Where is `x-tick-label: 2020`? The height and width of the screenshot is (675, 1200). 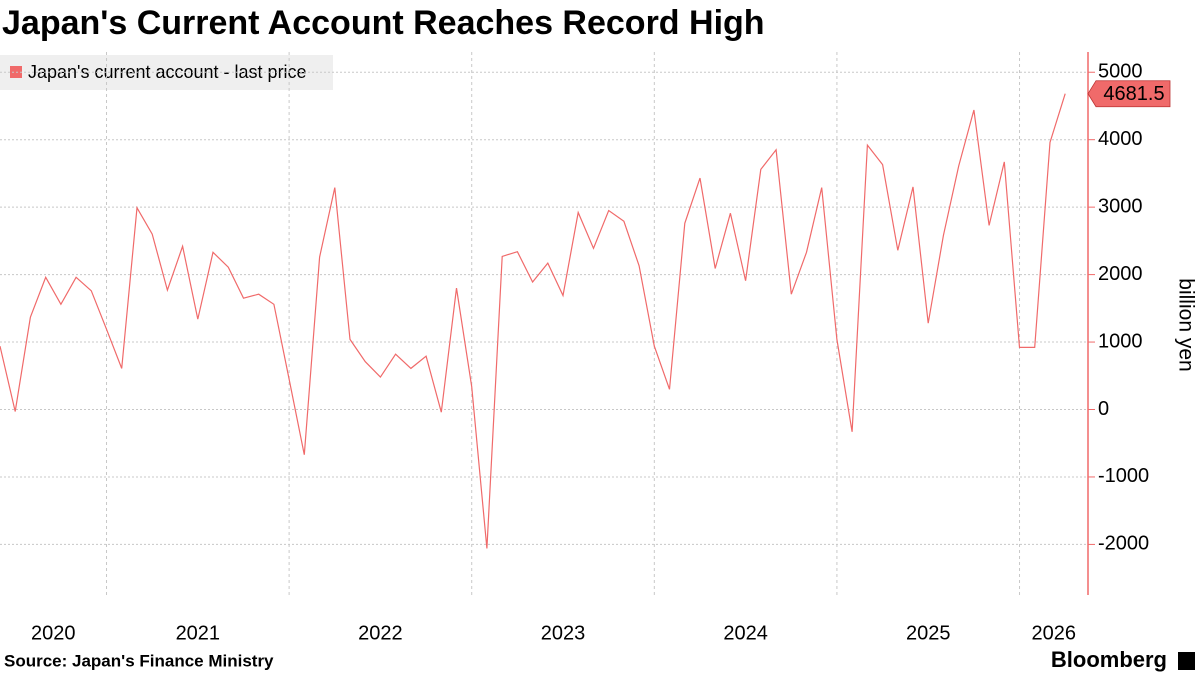
x-tick-label: 2020 is located at coordinates (53, 633).